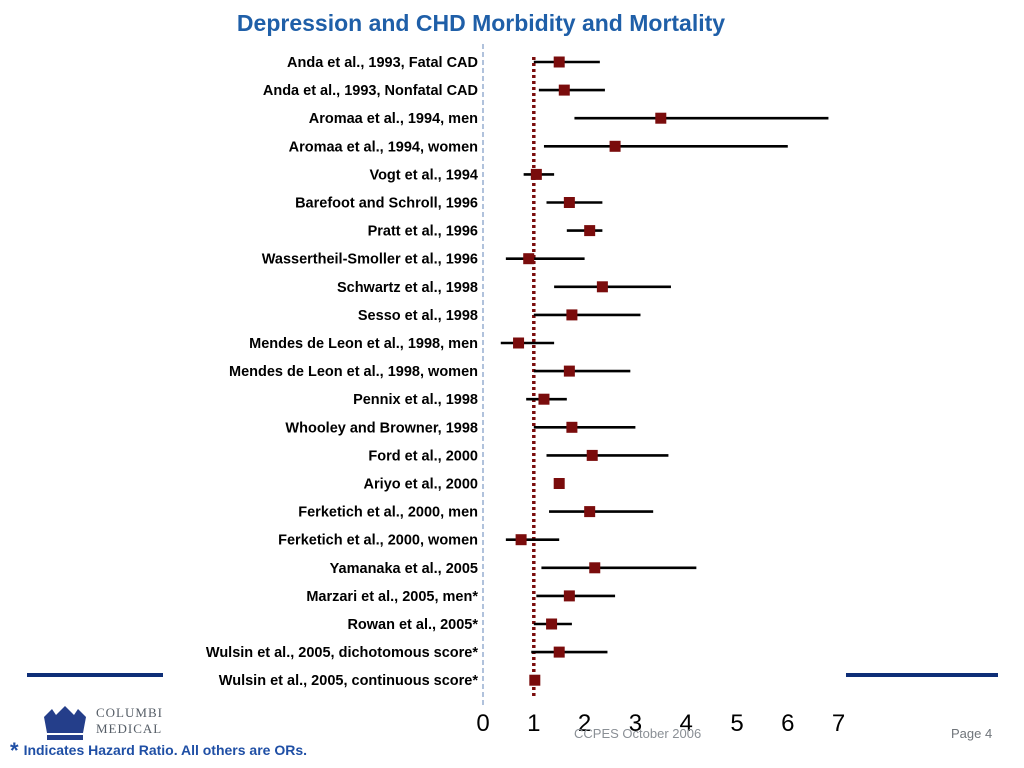 The image size is (1024, 768). What do you see at coordinates (393, 119) in the screenshot?
I see `study-label: Aromaa et al., 1994, men` at bounding box center [393, 119].